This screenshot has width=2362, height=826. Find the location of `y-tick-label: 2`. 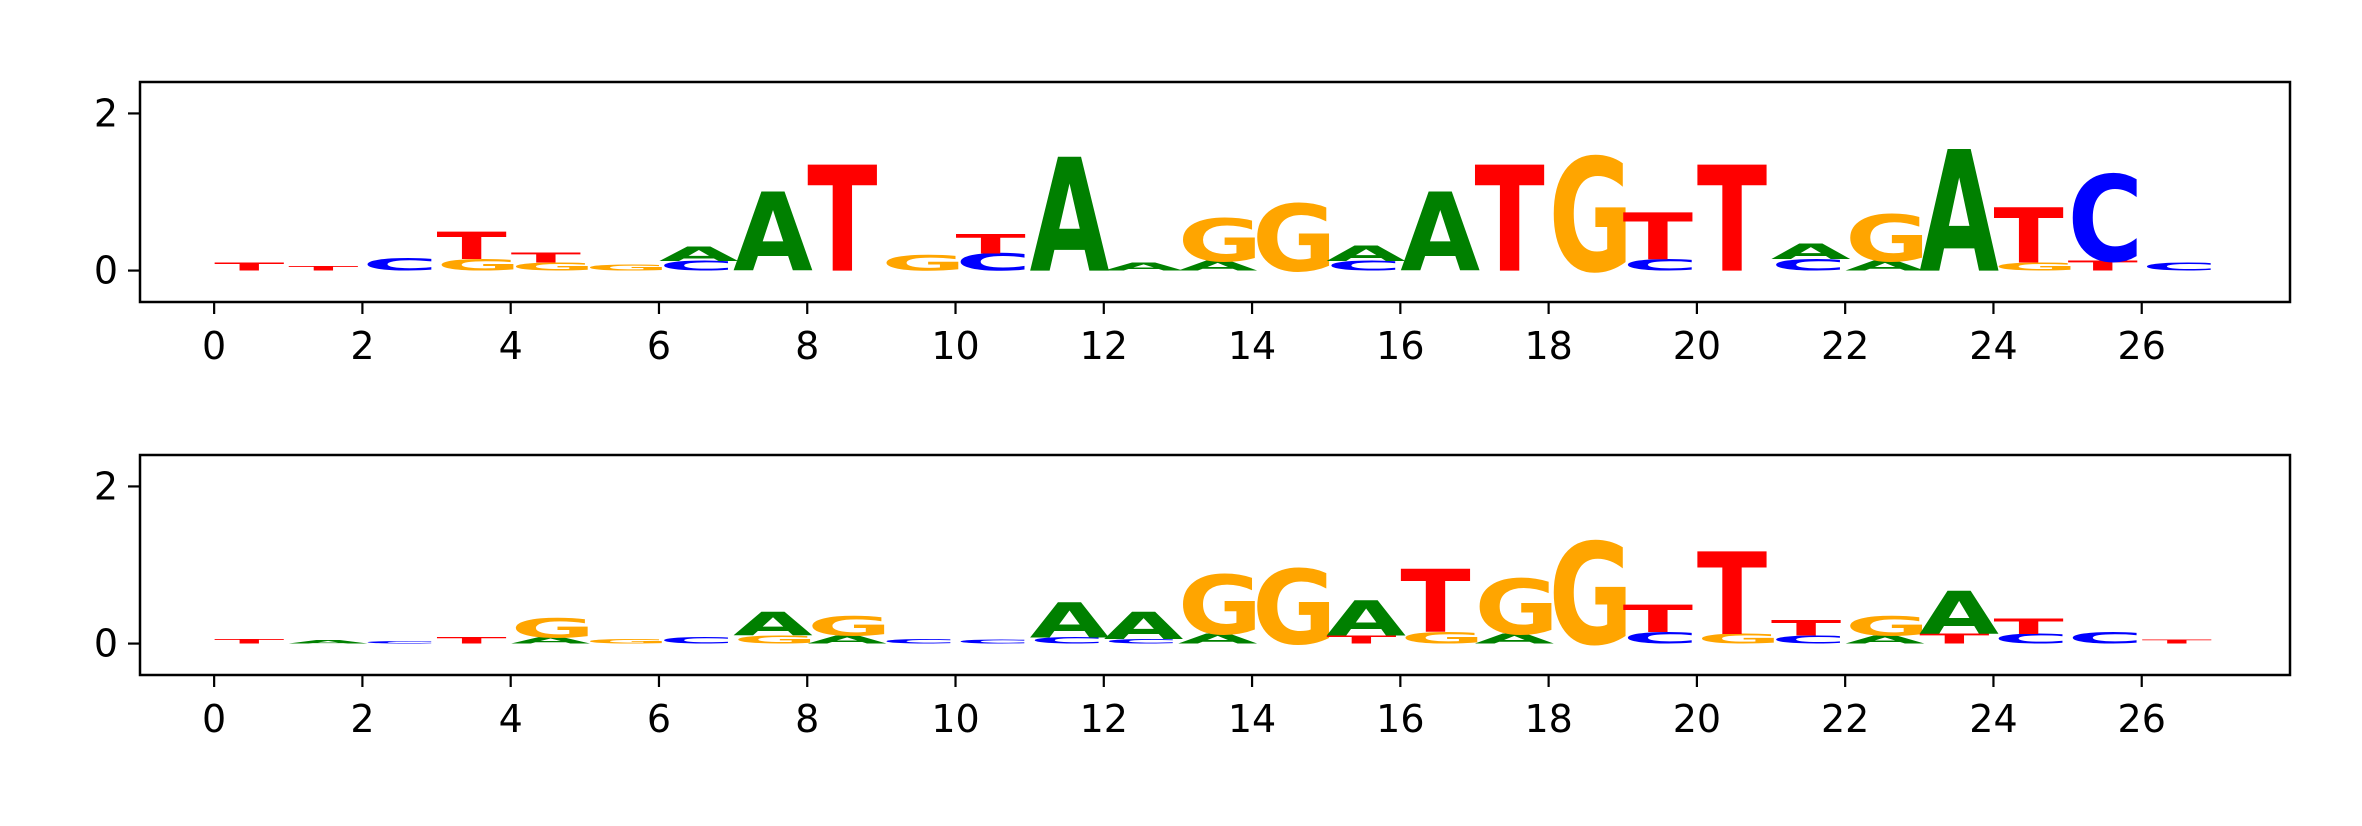

y-tick-label: 2 is located at coordinates (106, 486).